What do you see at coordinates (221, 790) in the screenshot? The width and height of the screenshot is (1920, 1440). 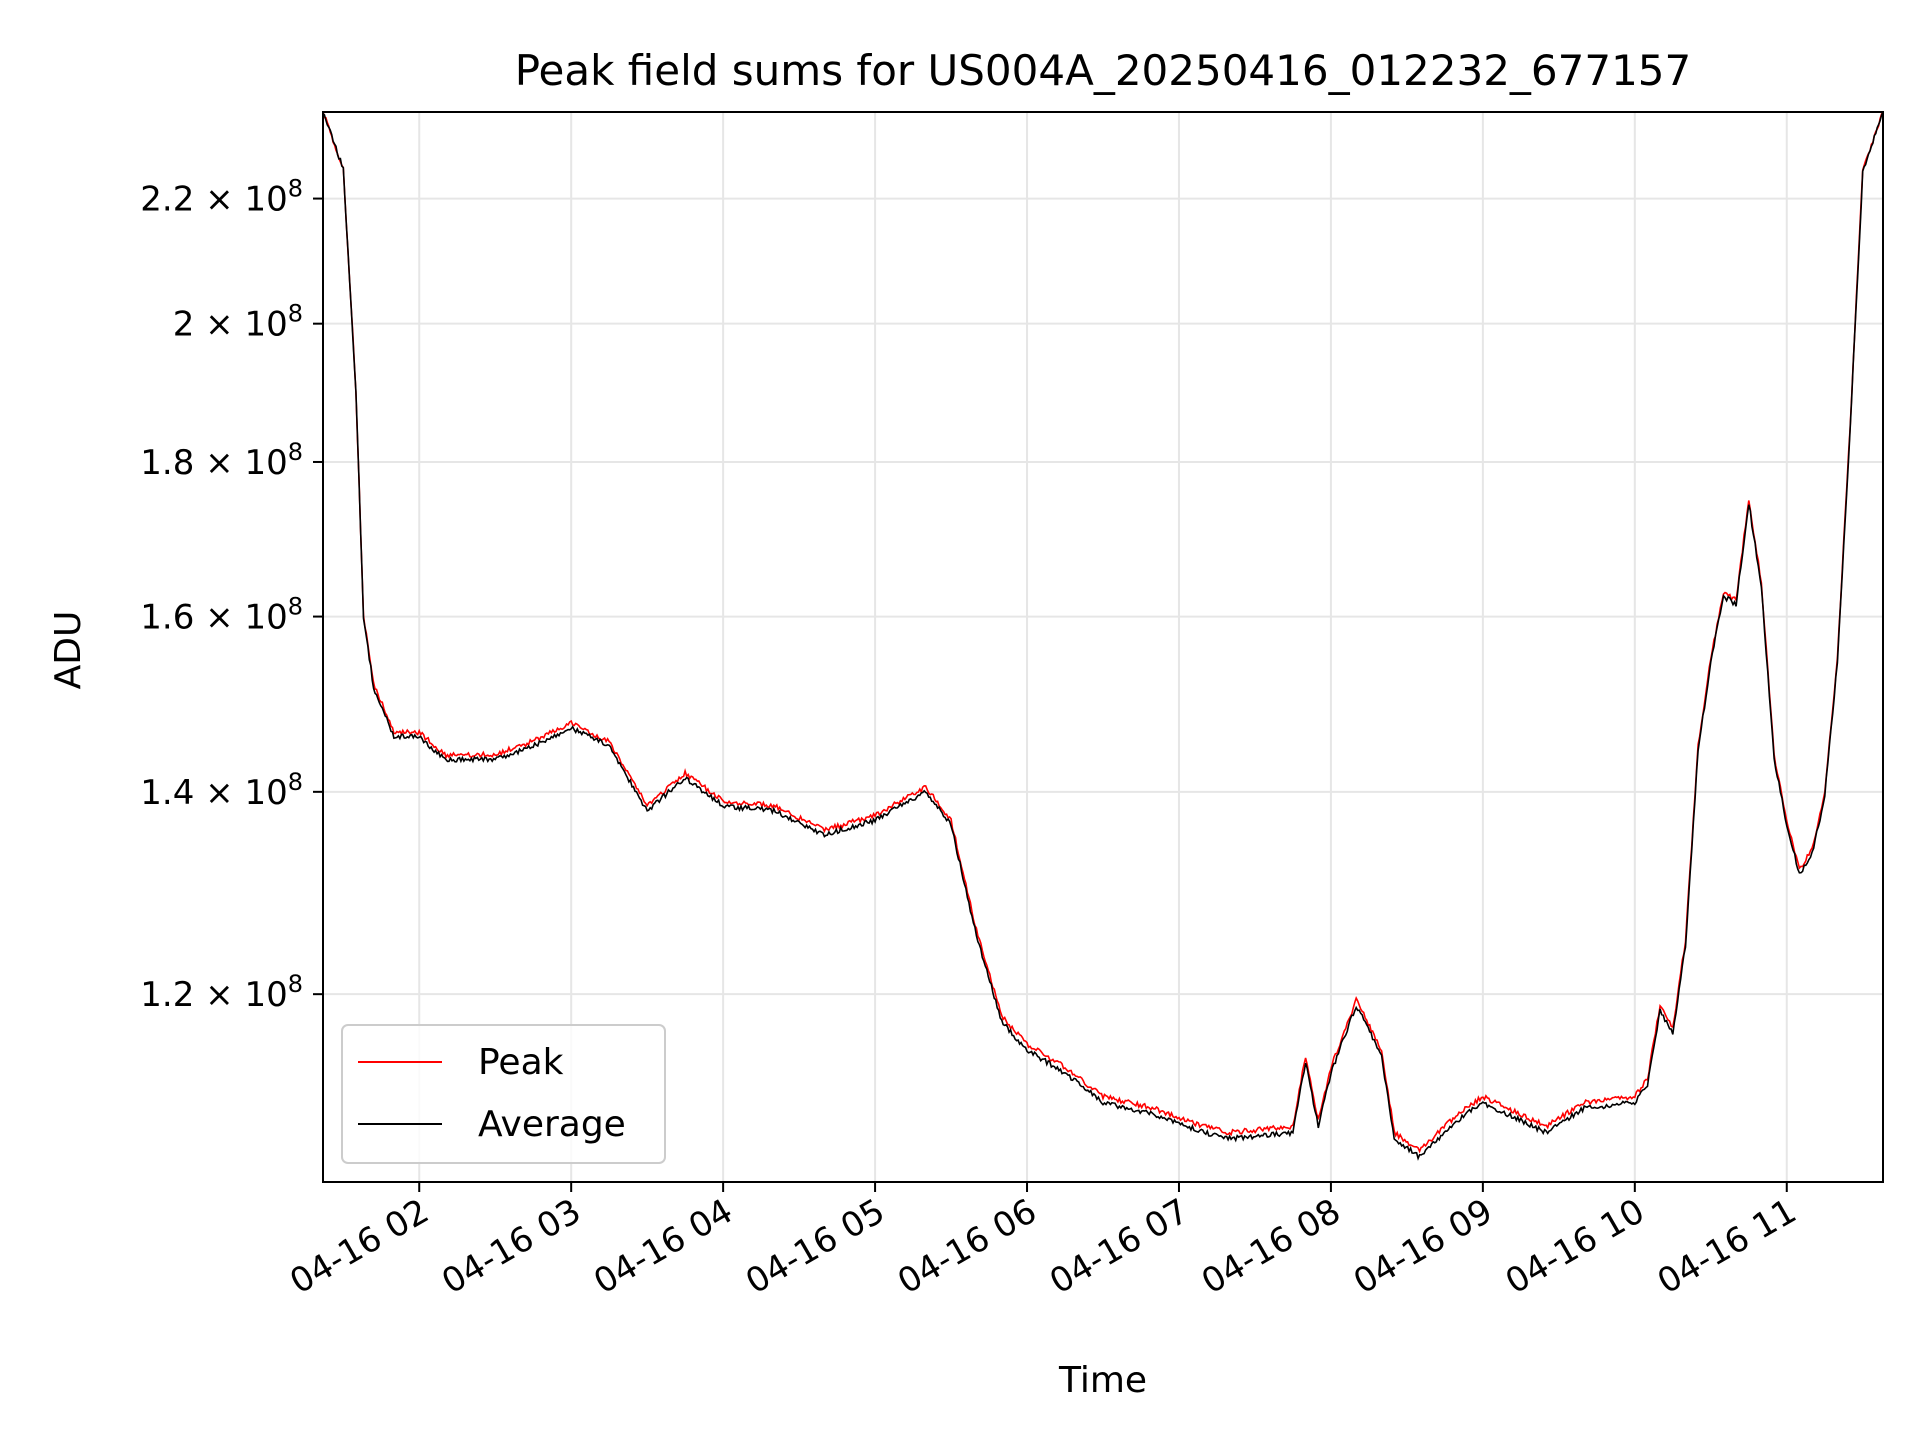 I see `y-tick-label: 1.4 × 108` at bounding box center [221, 790].